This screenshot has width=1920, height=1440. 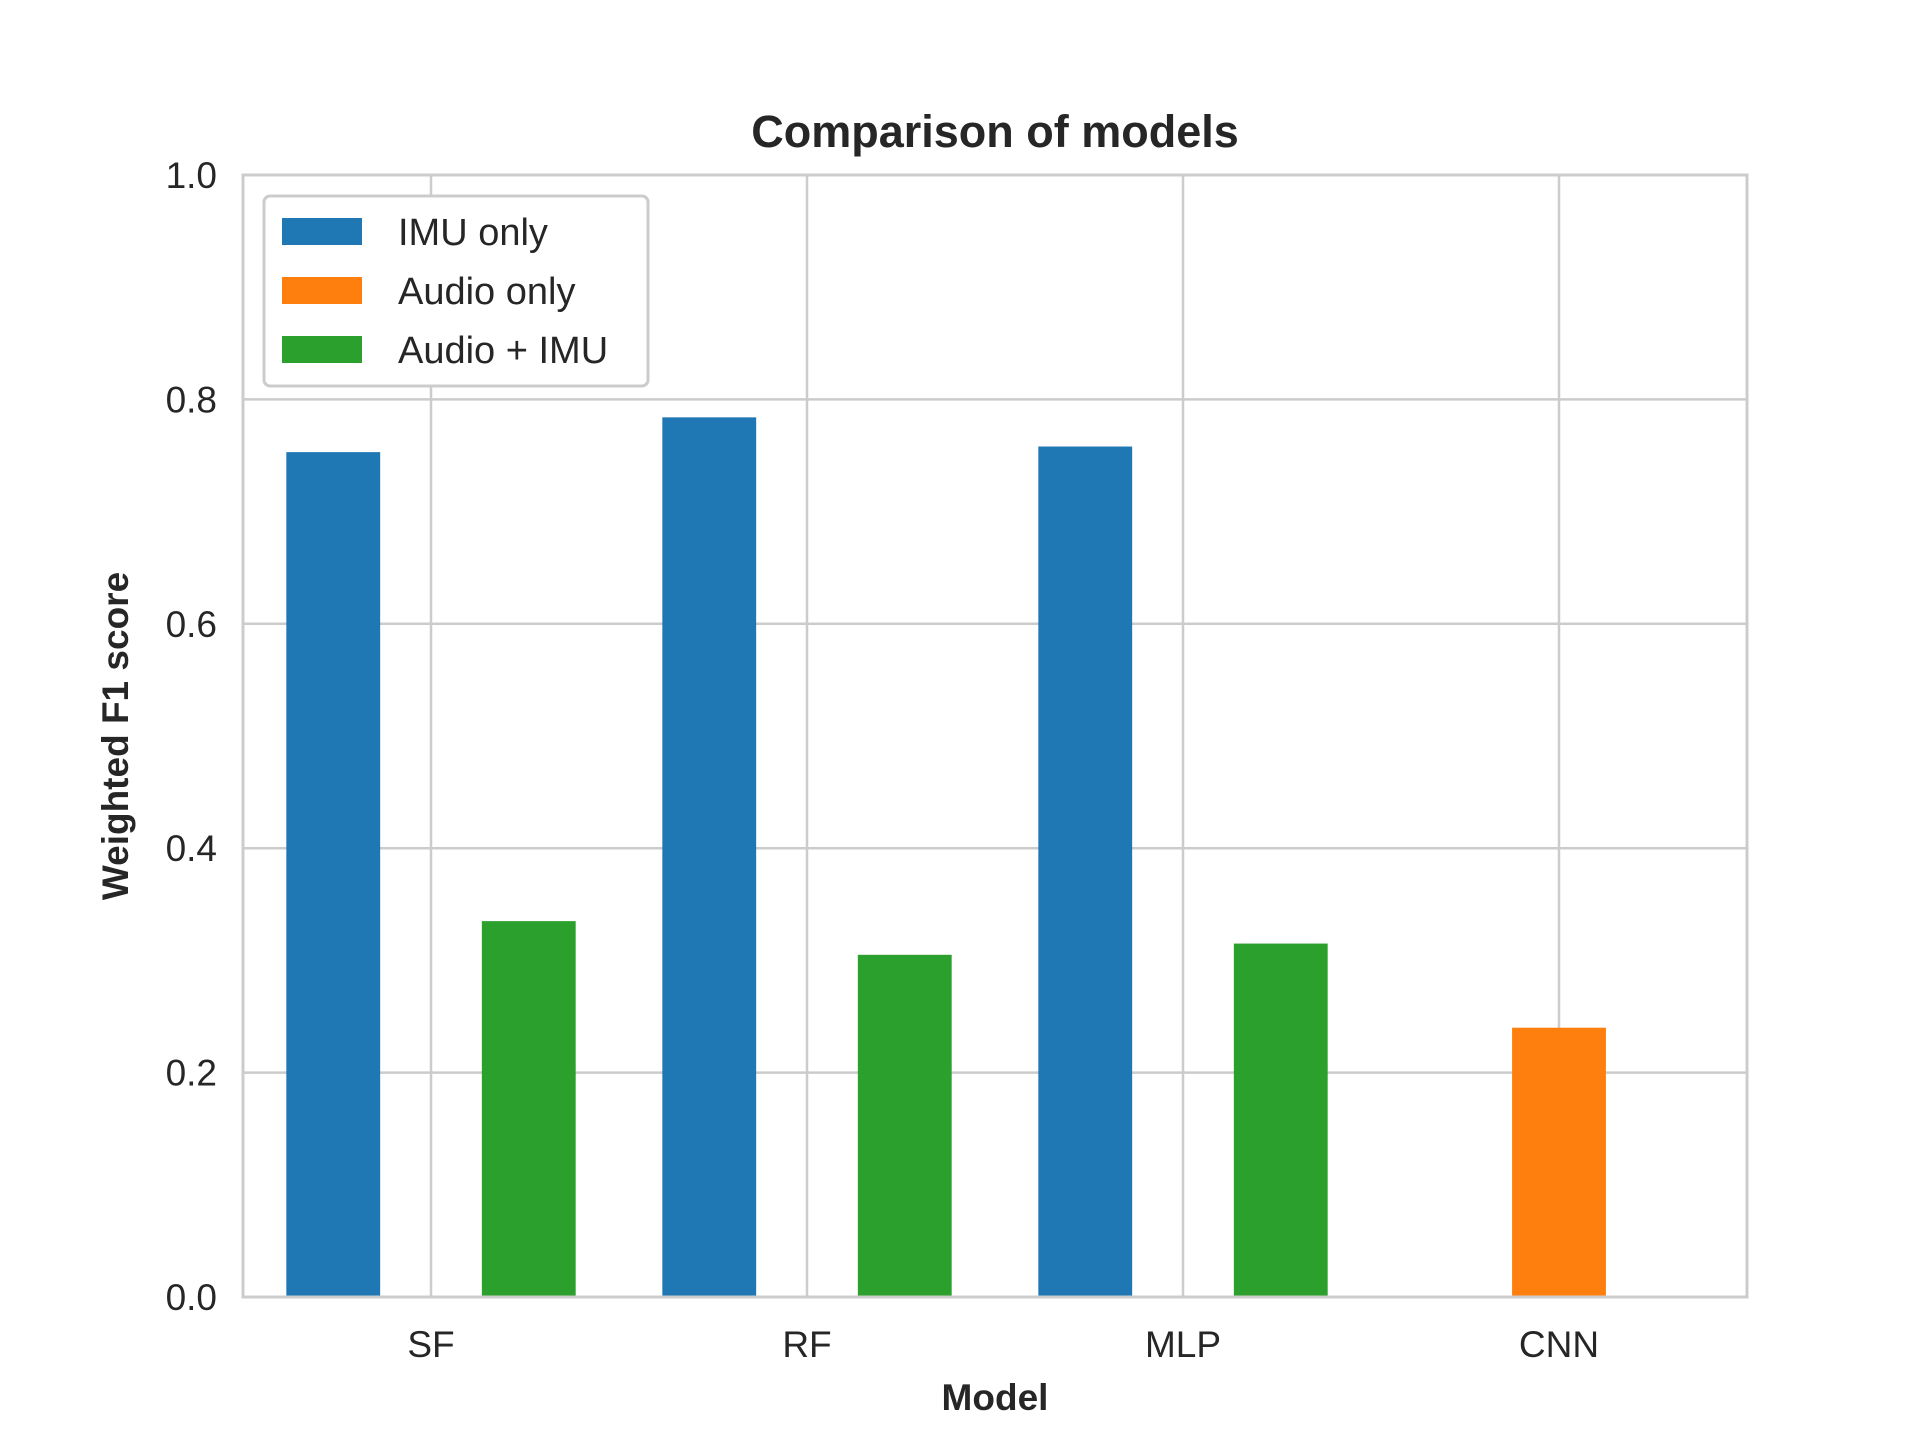 What do you see at coordinates (191, 736) in the screenshot?
I see `y-tick-labels: 0.0 0.2 0.4 0.6 0.8 1.0` at bounding box center [191, 736].